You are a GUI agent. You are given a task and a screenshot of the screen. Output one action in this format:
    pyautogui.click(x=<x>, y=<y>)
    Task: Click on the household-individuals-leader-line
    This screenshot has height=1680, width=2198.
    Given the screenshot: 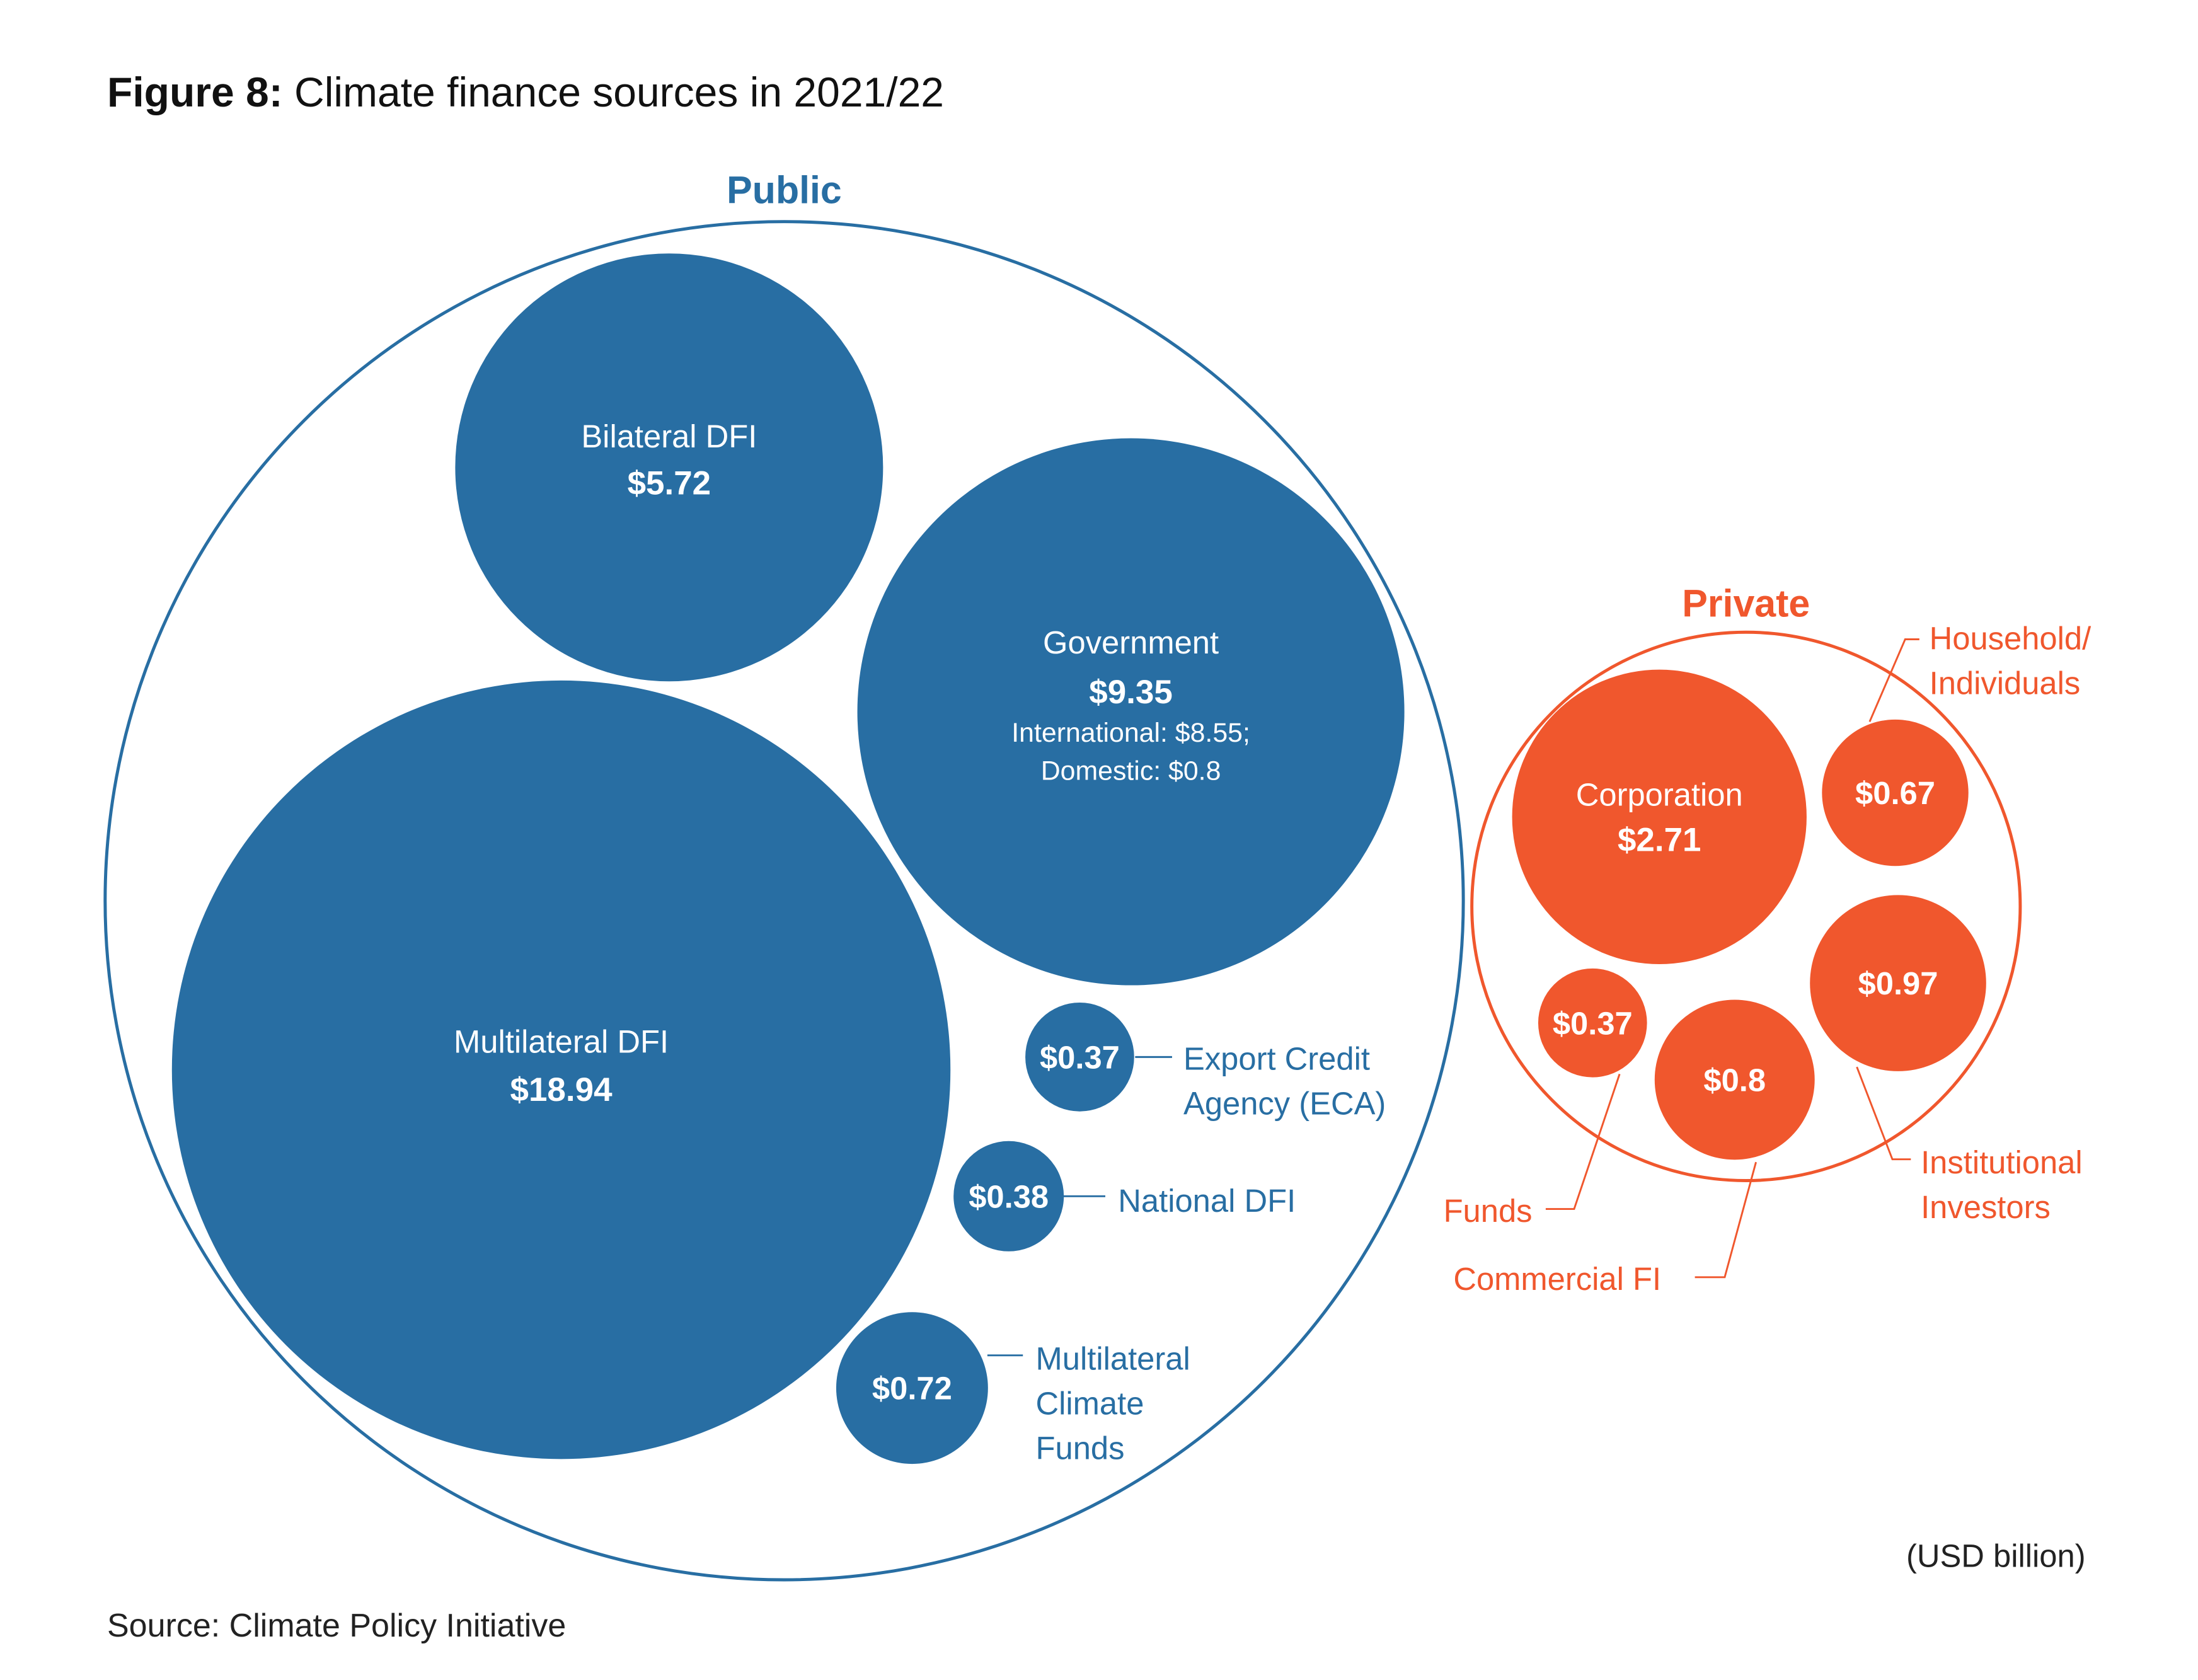 What is the action you would take?
    pyautogui.click(x=1893, y=680)
    